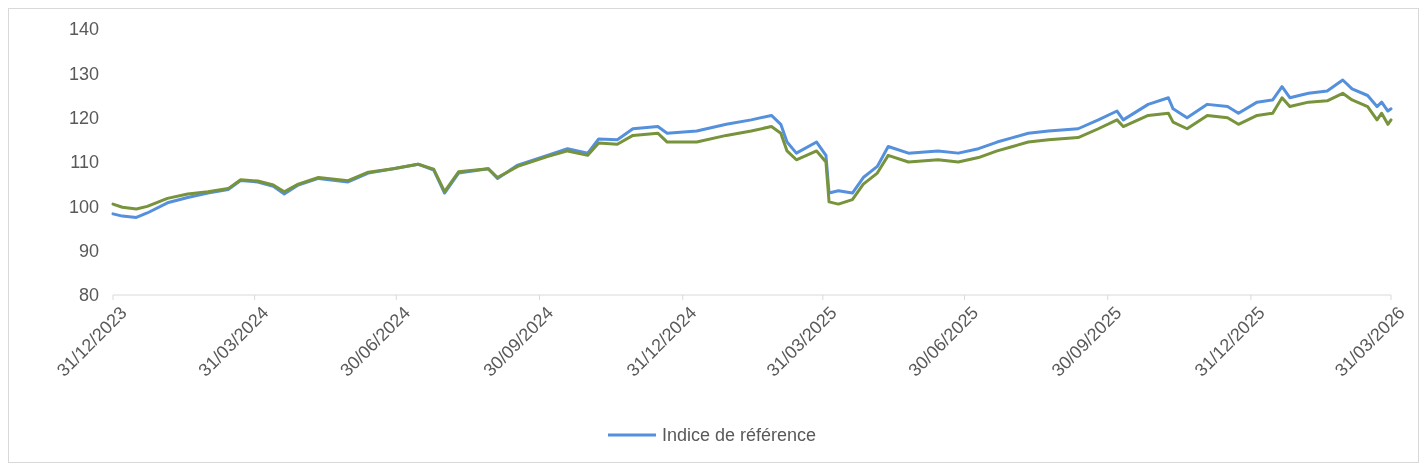  What do you see at coordinates (83, 73) in the screenshot?
I see `y-tick-label: 130` at bounding box center [83, 73].